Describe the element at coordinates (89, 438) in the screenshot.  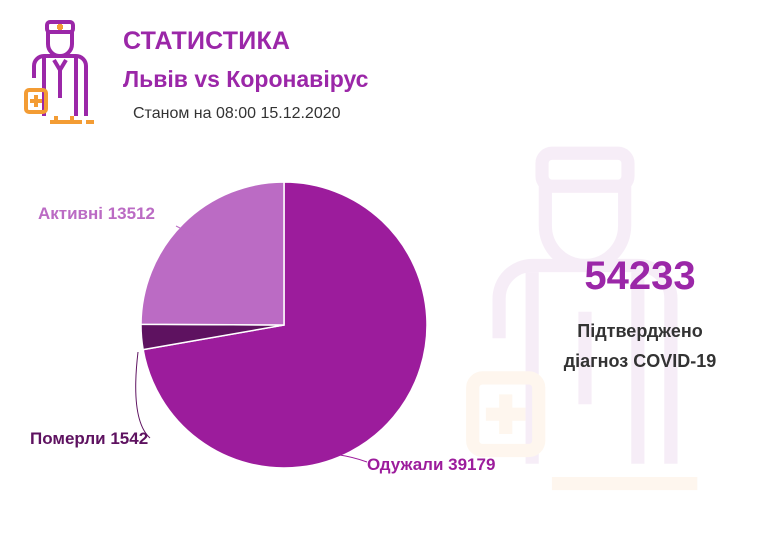
I see `pie-label-2: Померли 1542` at that location.